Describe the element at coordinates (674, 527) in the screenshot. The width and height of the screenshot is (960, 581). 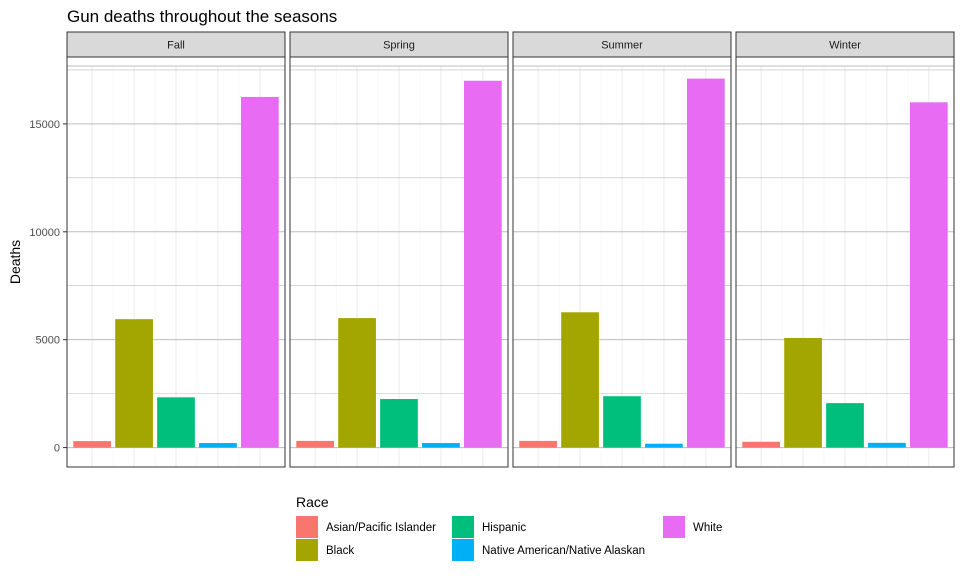
I see `legend-key-white` at that location.